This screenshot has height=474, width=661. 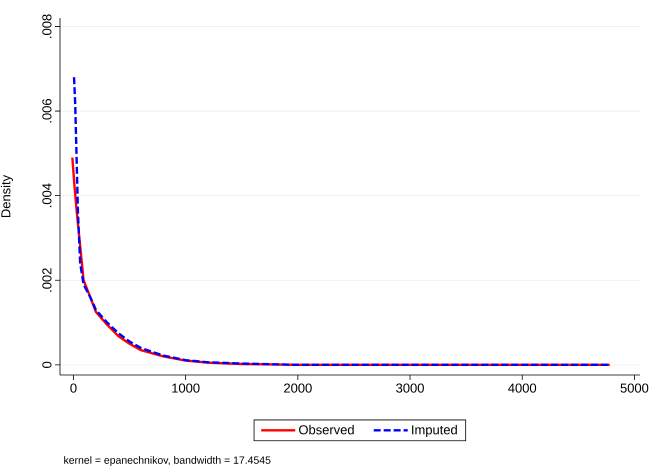 What do you see at coordinates (434, 430) in the screenshot?
I see `legend-label: Imputed` at bounding box center [434, 430].